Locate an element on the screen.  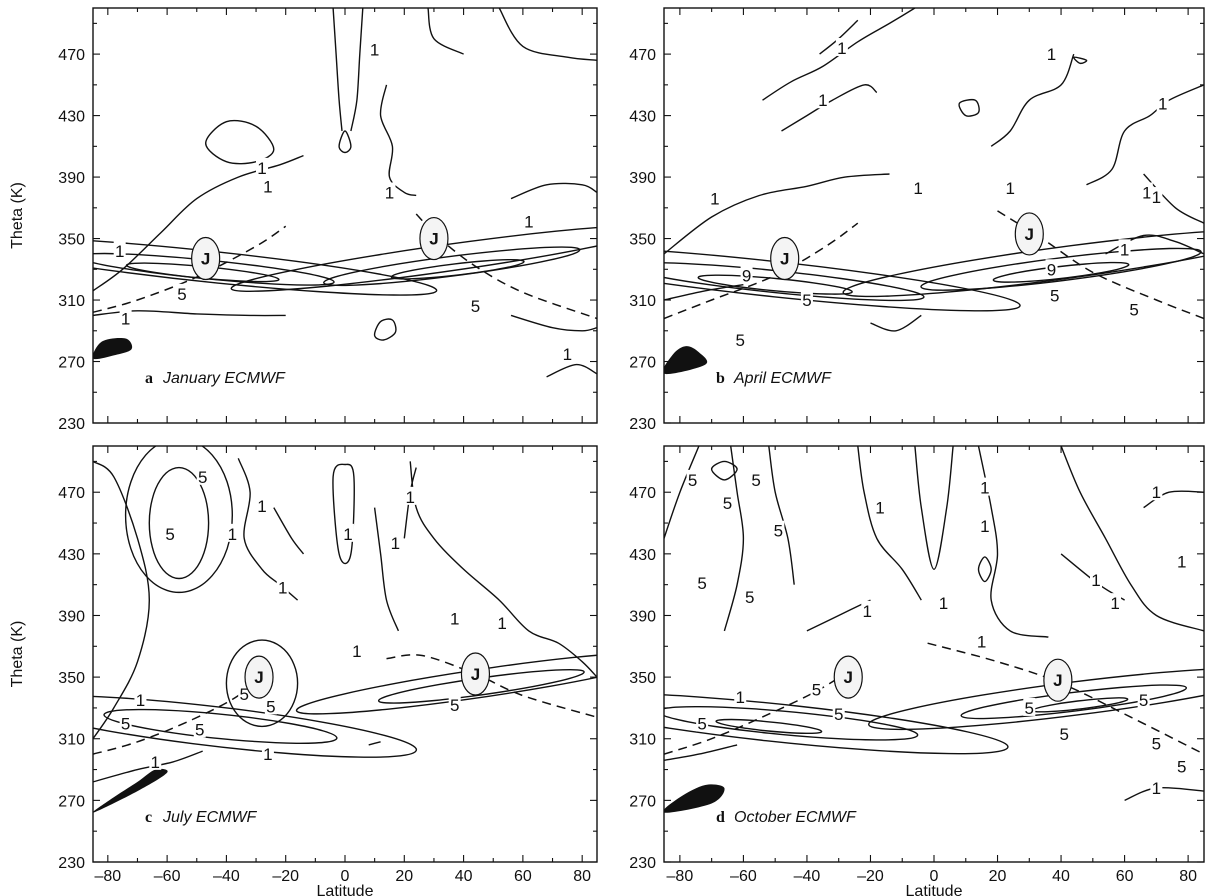
y-tick-label: 230 is located at coordinates (642, 863).